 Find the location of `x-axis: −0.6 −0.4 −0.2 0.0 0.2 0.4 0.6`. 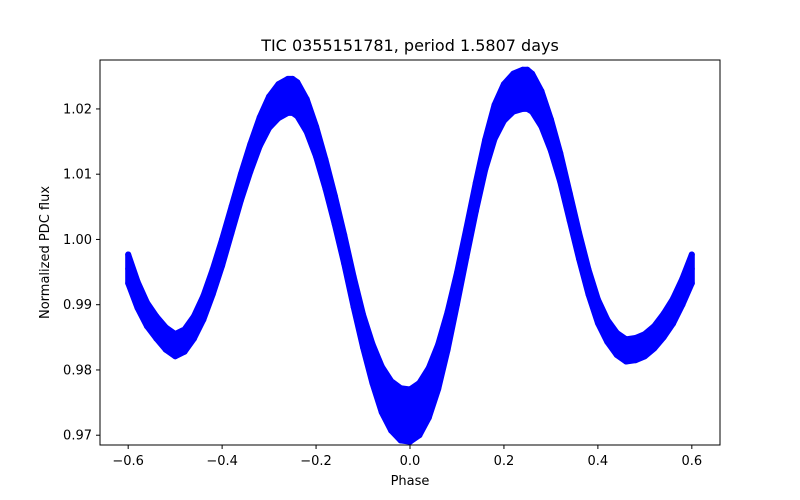

x-axis: −0.6 −0.4 −0.2 0.0 0.2 0.4 0.6 is located at coordinates (407, 457).